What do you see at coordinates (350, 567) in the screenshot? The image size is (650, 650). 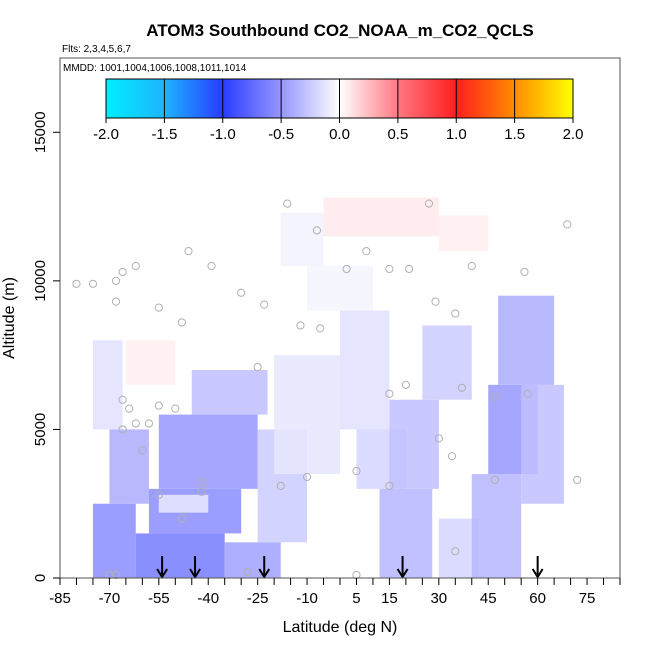 I see `arrows-layer` at bounding box center [350, 567].